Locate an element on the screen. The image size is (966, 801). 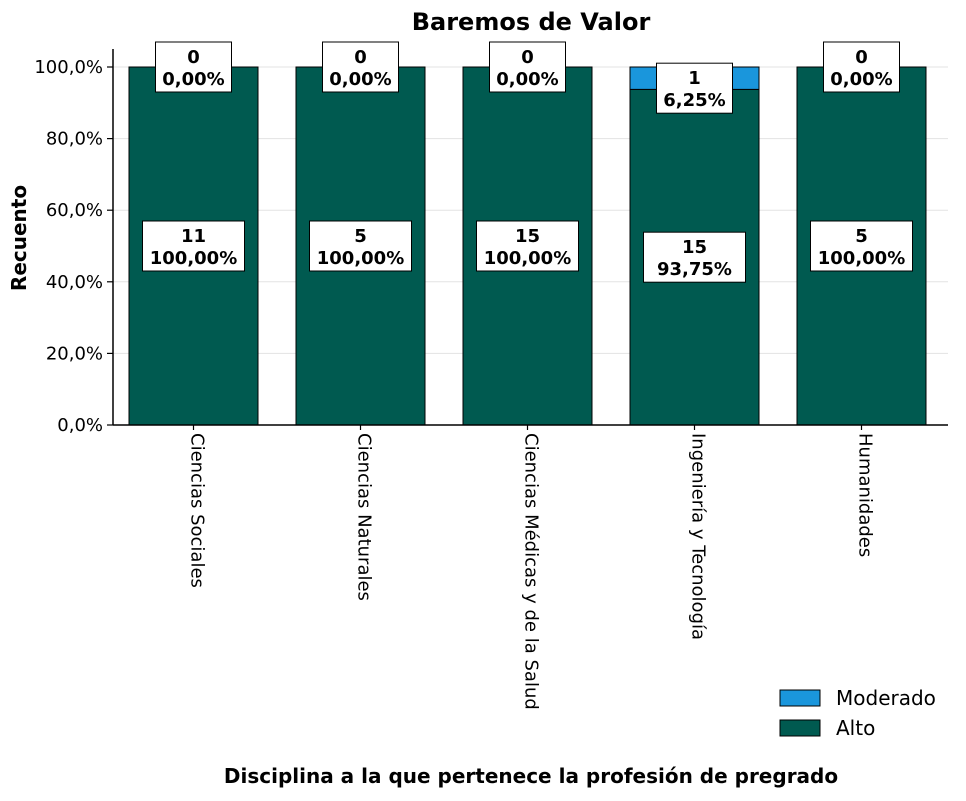
y-tick-label: 40,0% is located at coordinates (74, 282).